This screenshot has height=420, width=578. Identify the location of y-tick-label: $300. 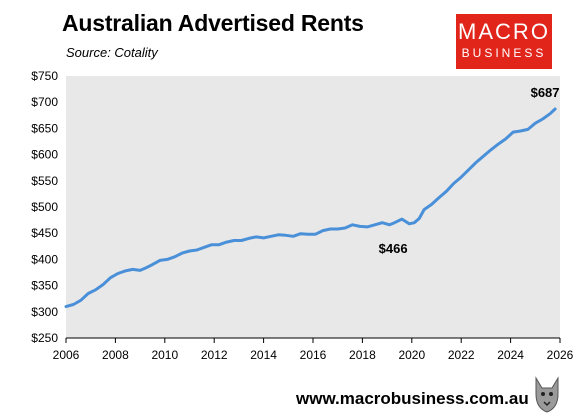
(44, 312).